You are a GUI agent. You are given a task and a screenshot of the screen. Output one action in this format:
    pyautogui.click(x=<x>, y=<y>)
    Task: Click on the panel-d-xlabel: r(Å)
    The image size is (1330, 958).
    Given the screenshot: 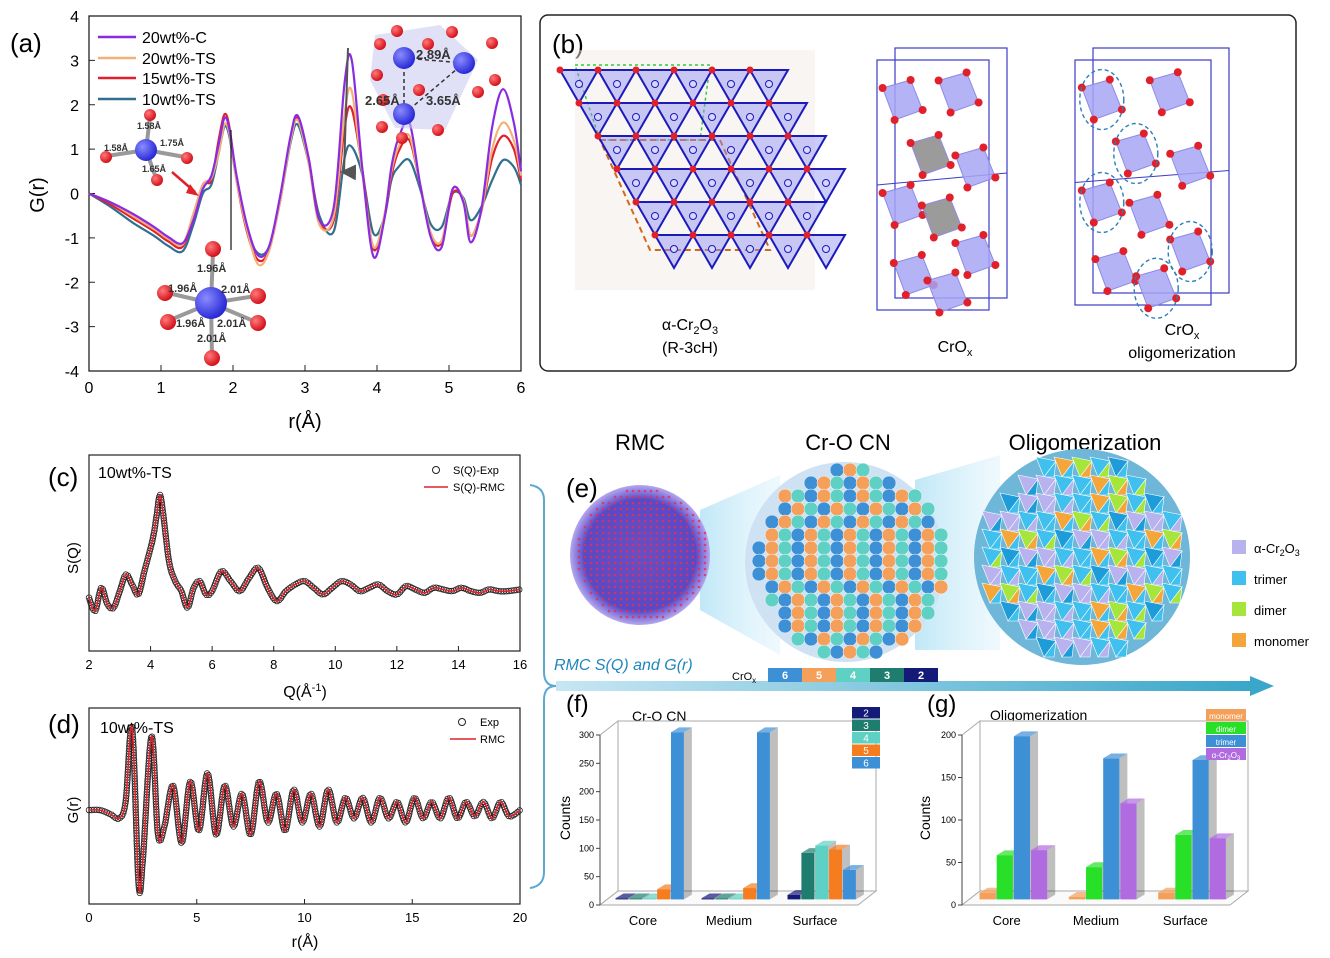 What is the action you would take?
    pyautogui.click(x=305, y=941)
    